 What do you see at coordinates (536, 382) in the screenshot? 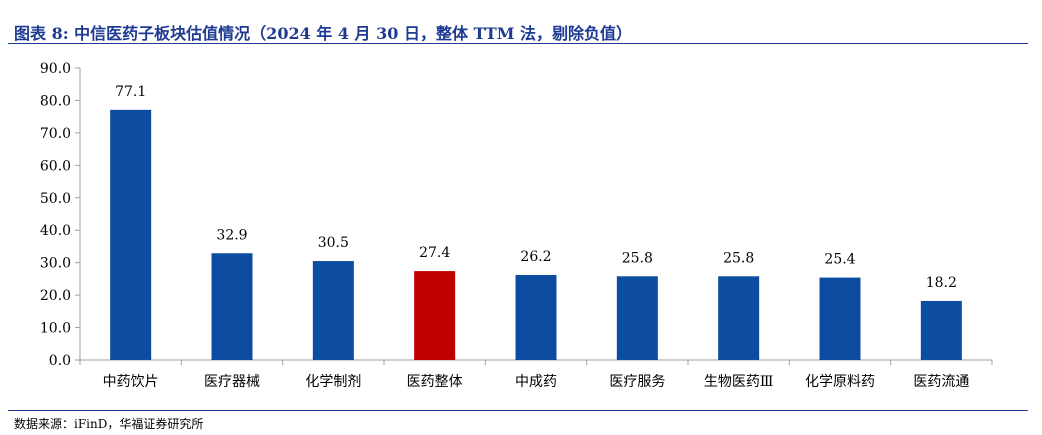
I see `x-tick-label: 中成药` at bounding box center [536, 382].